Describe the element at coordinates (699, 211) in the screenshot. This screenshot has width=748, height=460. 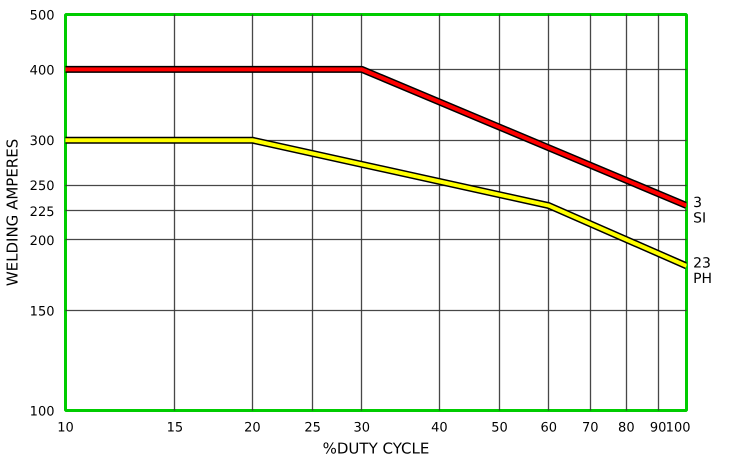
I see `series-label: 3 SI` at that location.